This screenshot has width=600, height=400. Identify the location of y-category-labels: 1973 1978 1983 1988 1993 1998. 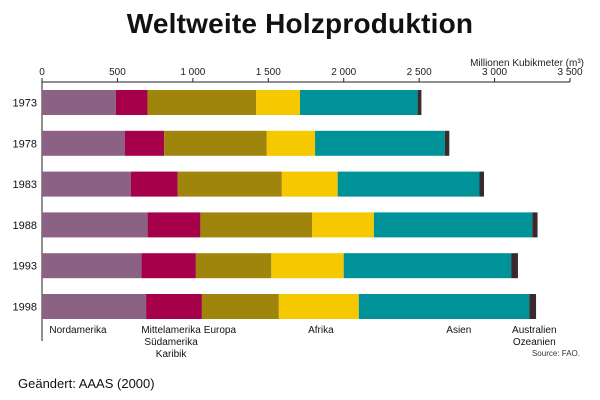
(25, 206).